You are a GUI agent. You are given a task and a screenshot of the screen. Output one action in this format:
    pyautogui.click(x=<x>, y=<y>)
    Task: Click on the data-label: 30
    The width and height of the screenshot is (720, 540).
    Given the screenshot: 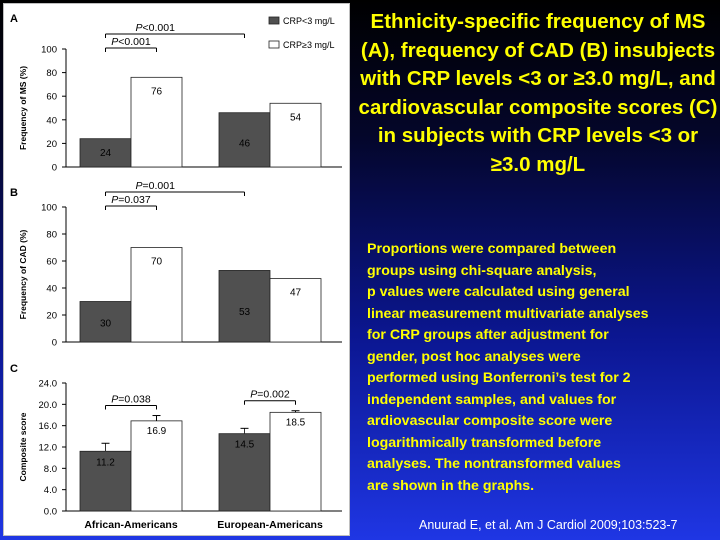 What is the action you would take?
    pyautogui.click(x=106, y=324)
    